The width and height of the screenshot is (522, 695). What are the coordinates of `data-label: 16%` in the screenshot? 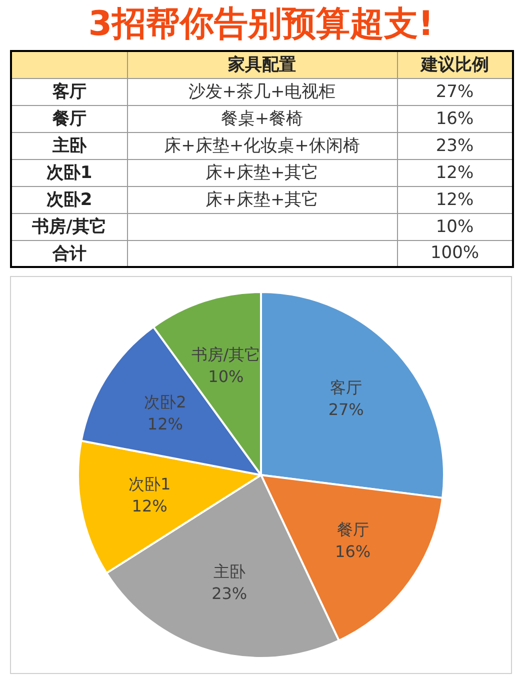 It's located at (353, 551).